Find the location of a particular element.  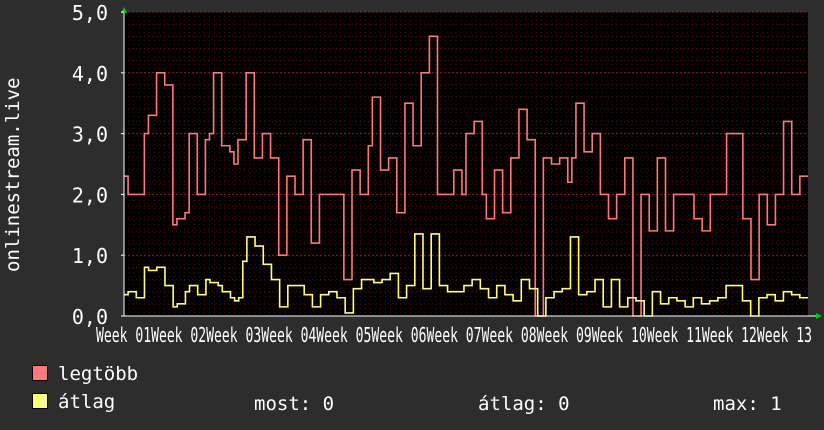

legend-item-legtobb: legtöbb is located at coordinates (85, 374).